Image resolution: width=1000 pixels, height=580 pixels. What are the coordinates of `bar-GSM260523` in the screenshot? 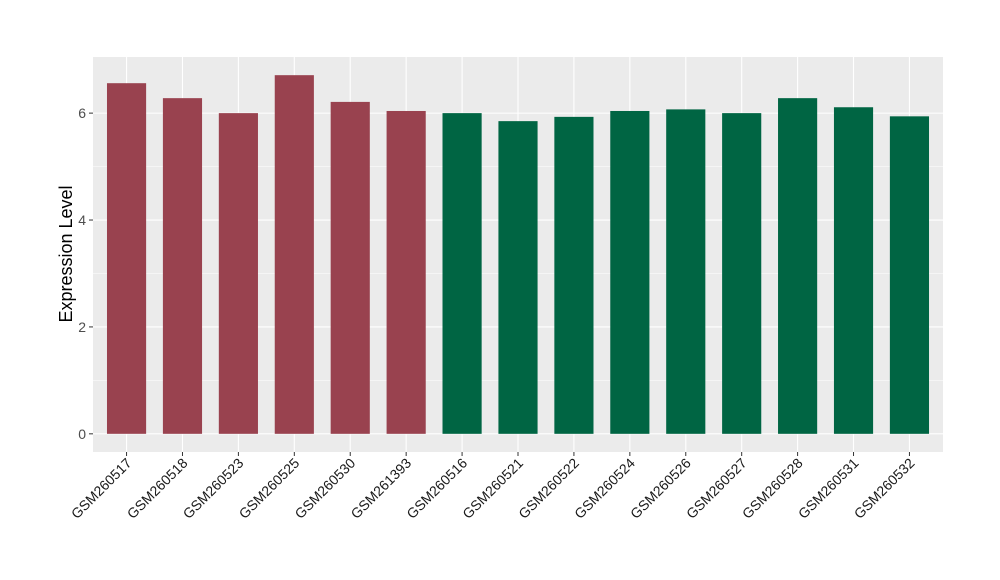 It's located at (238, 273).